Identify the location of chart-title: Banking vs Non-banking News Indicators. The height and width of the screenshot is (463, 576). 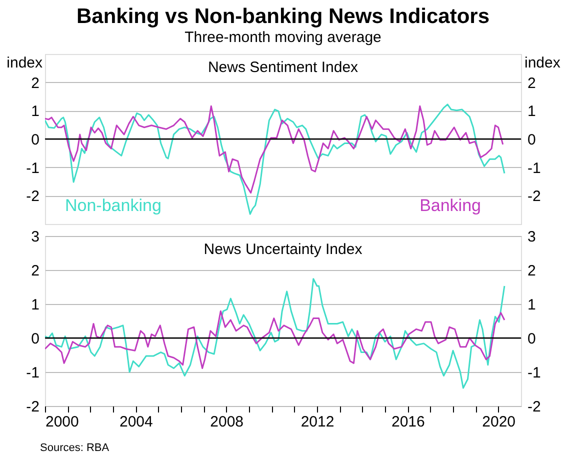
(283, 16).